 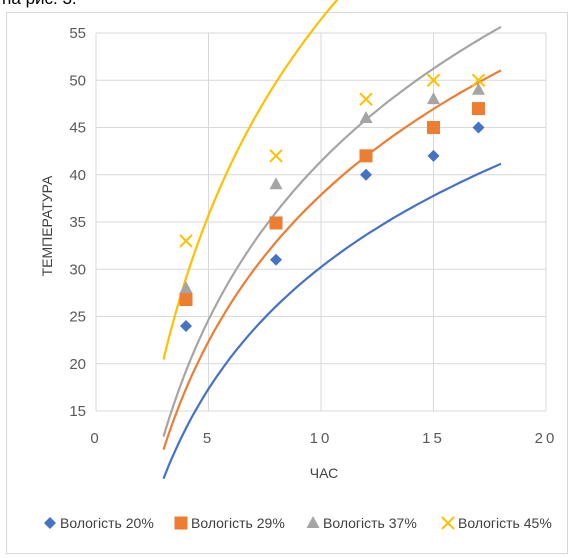 What do you see at coordinates (77, 80) in the screenshot?
I see `y-tick-label: 50` at bounding box center [77, 80].